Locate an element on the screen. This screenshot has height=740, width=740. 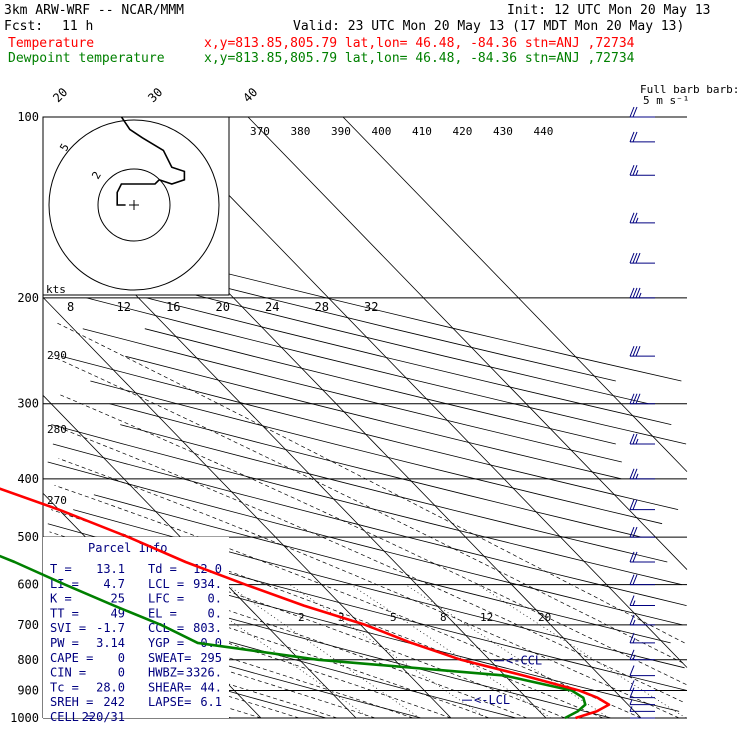
parcel-info-key: EL = is located at coordinates (162, 613).